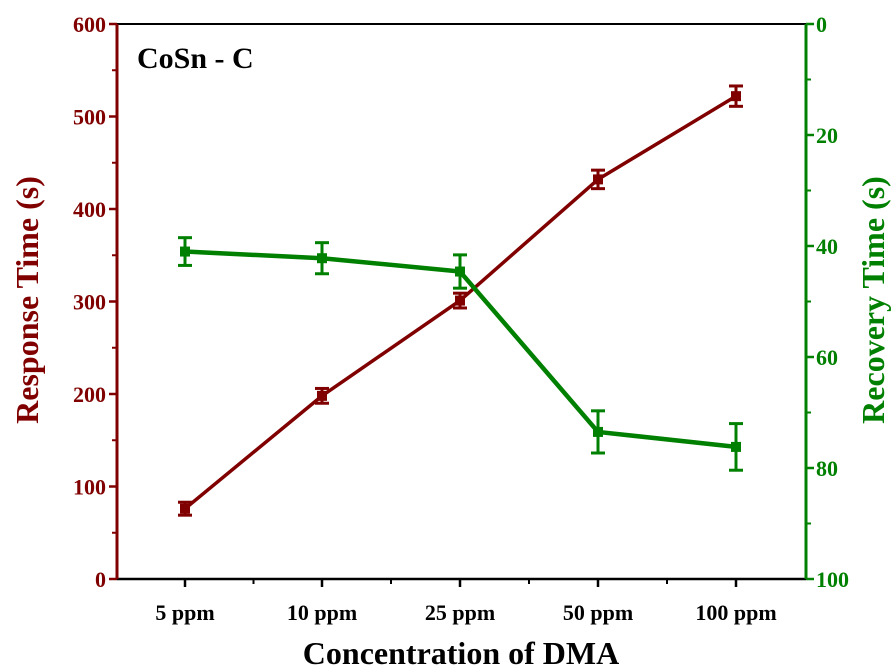  Describe the element at coordinates (826, 302) in the screenshot. I see `right-y-axis: 0 20 40 60 80 100` at that location.